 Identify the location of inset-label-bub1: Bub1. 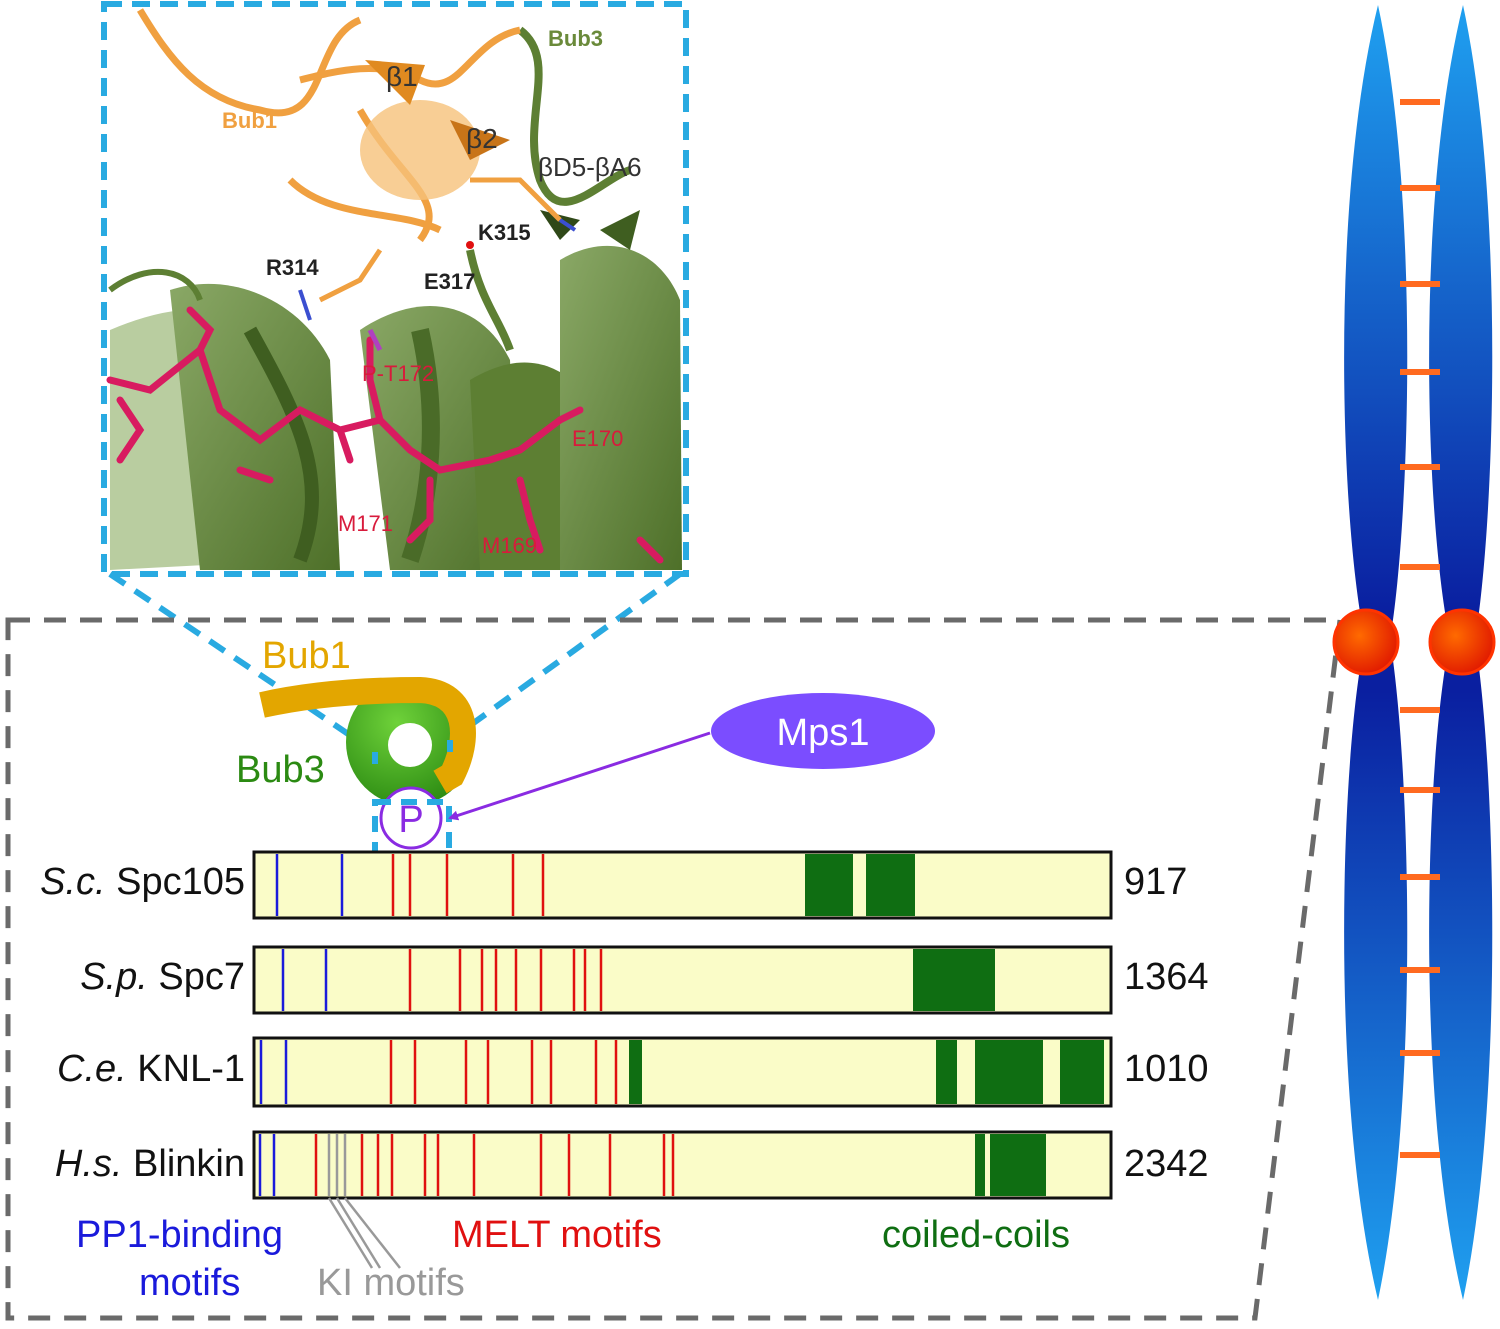
(249, 120).